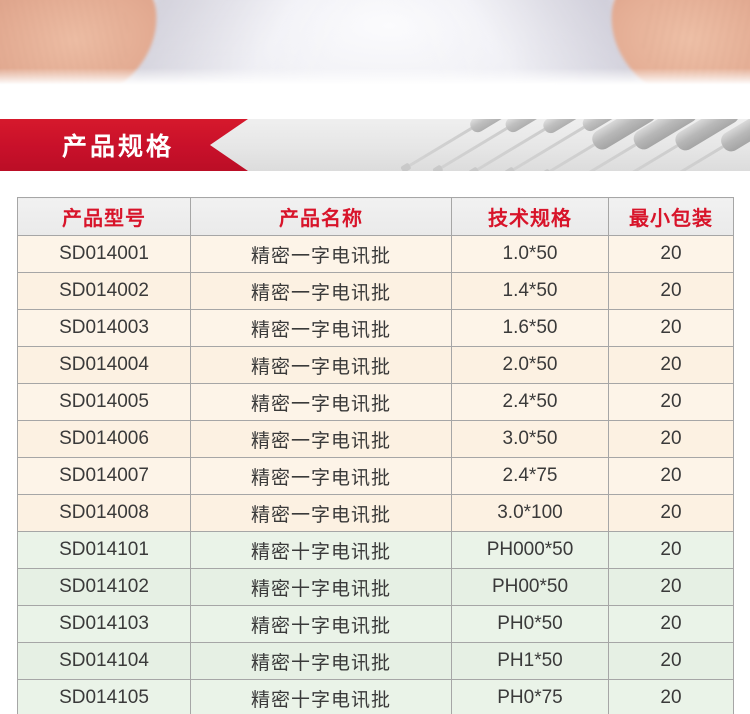 The image size is (750, 714). What do you see at coordinates (530, 254) in the screenshot?
I see `cell-spec: 1.0*50` at bounding box center [530, 254].